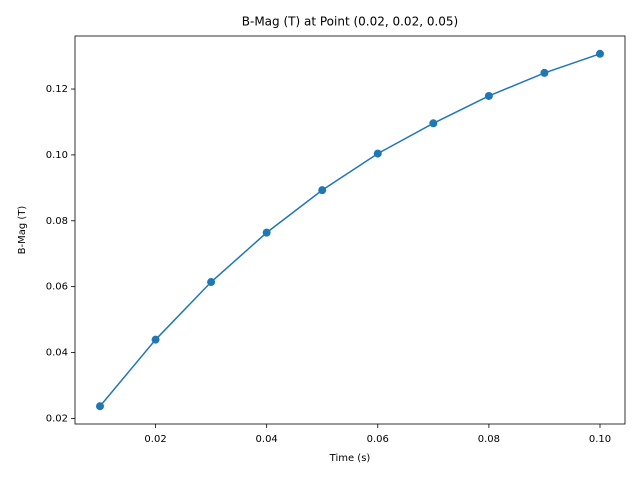 This screenshot has height=480, width=640. I want to click on y-tick-label: 0.12, so click(57, 89).